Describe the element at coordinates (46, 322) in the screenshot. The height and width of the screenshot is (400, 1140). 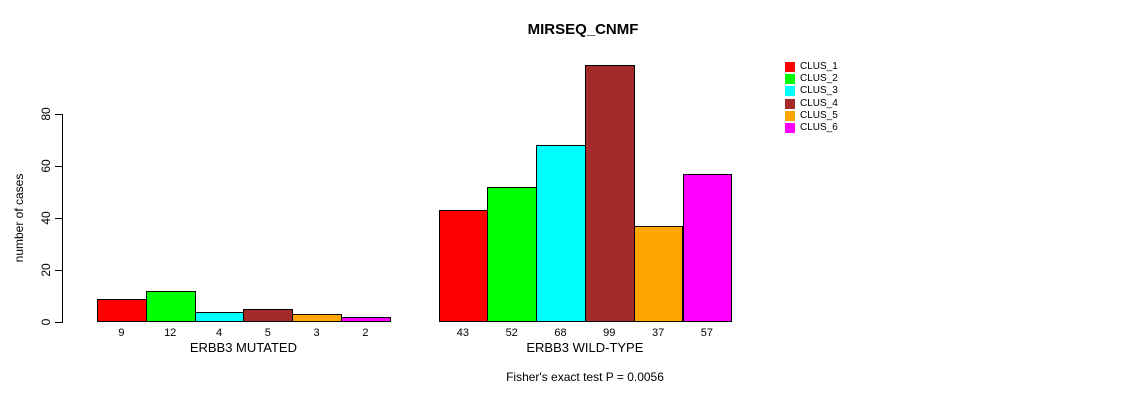
I see `y-tick-label: 0` at that location.